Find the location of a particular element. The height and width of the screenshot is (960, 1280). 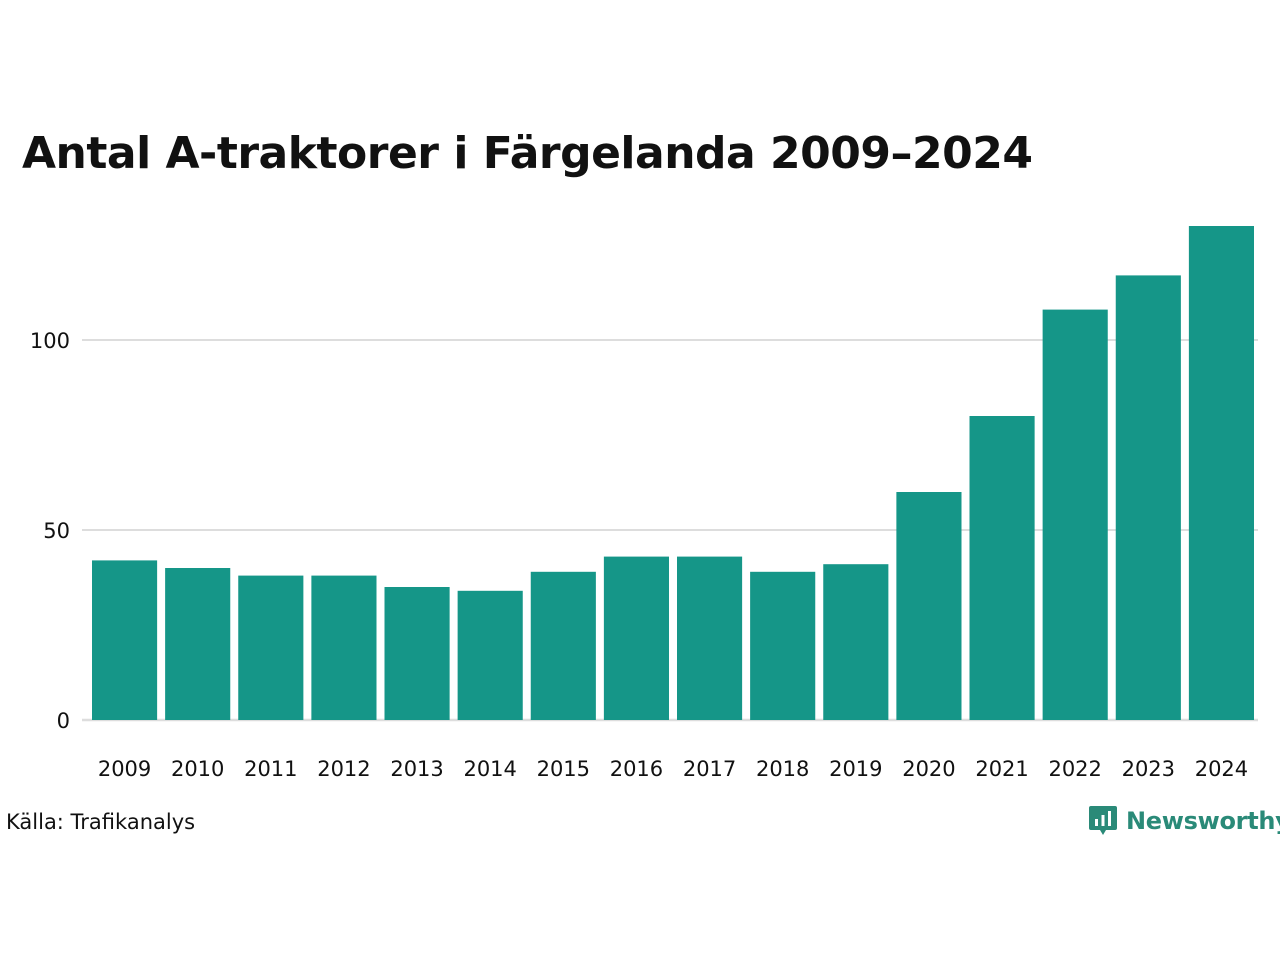

x-tick-label: 2017 is located at coordinates (709, 769).